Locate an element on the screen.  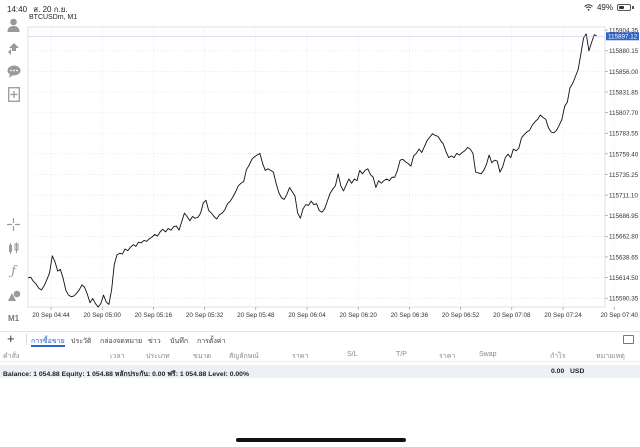
y-tick-label: 115856.00 is located at coordinates (624, 72).